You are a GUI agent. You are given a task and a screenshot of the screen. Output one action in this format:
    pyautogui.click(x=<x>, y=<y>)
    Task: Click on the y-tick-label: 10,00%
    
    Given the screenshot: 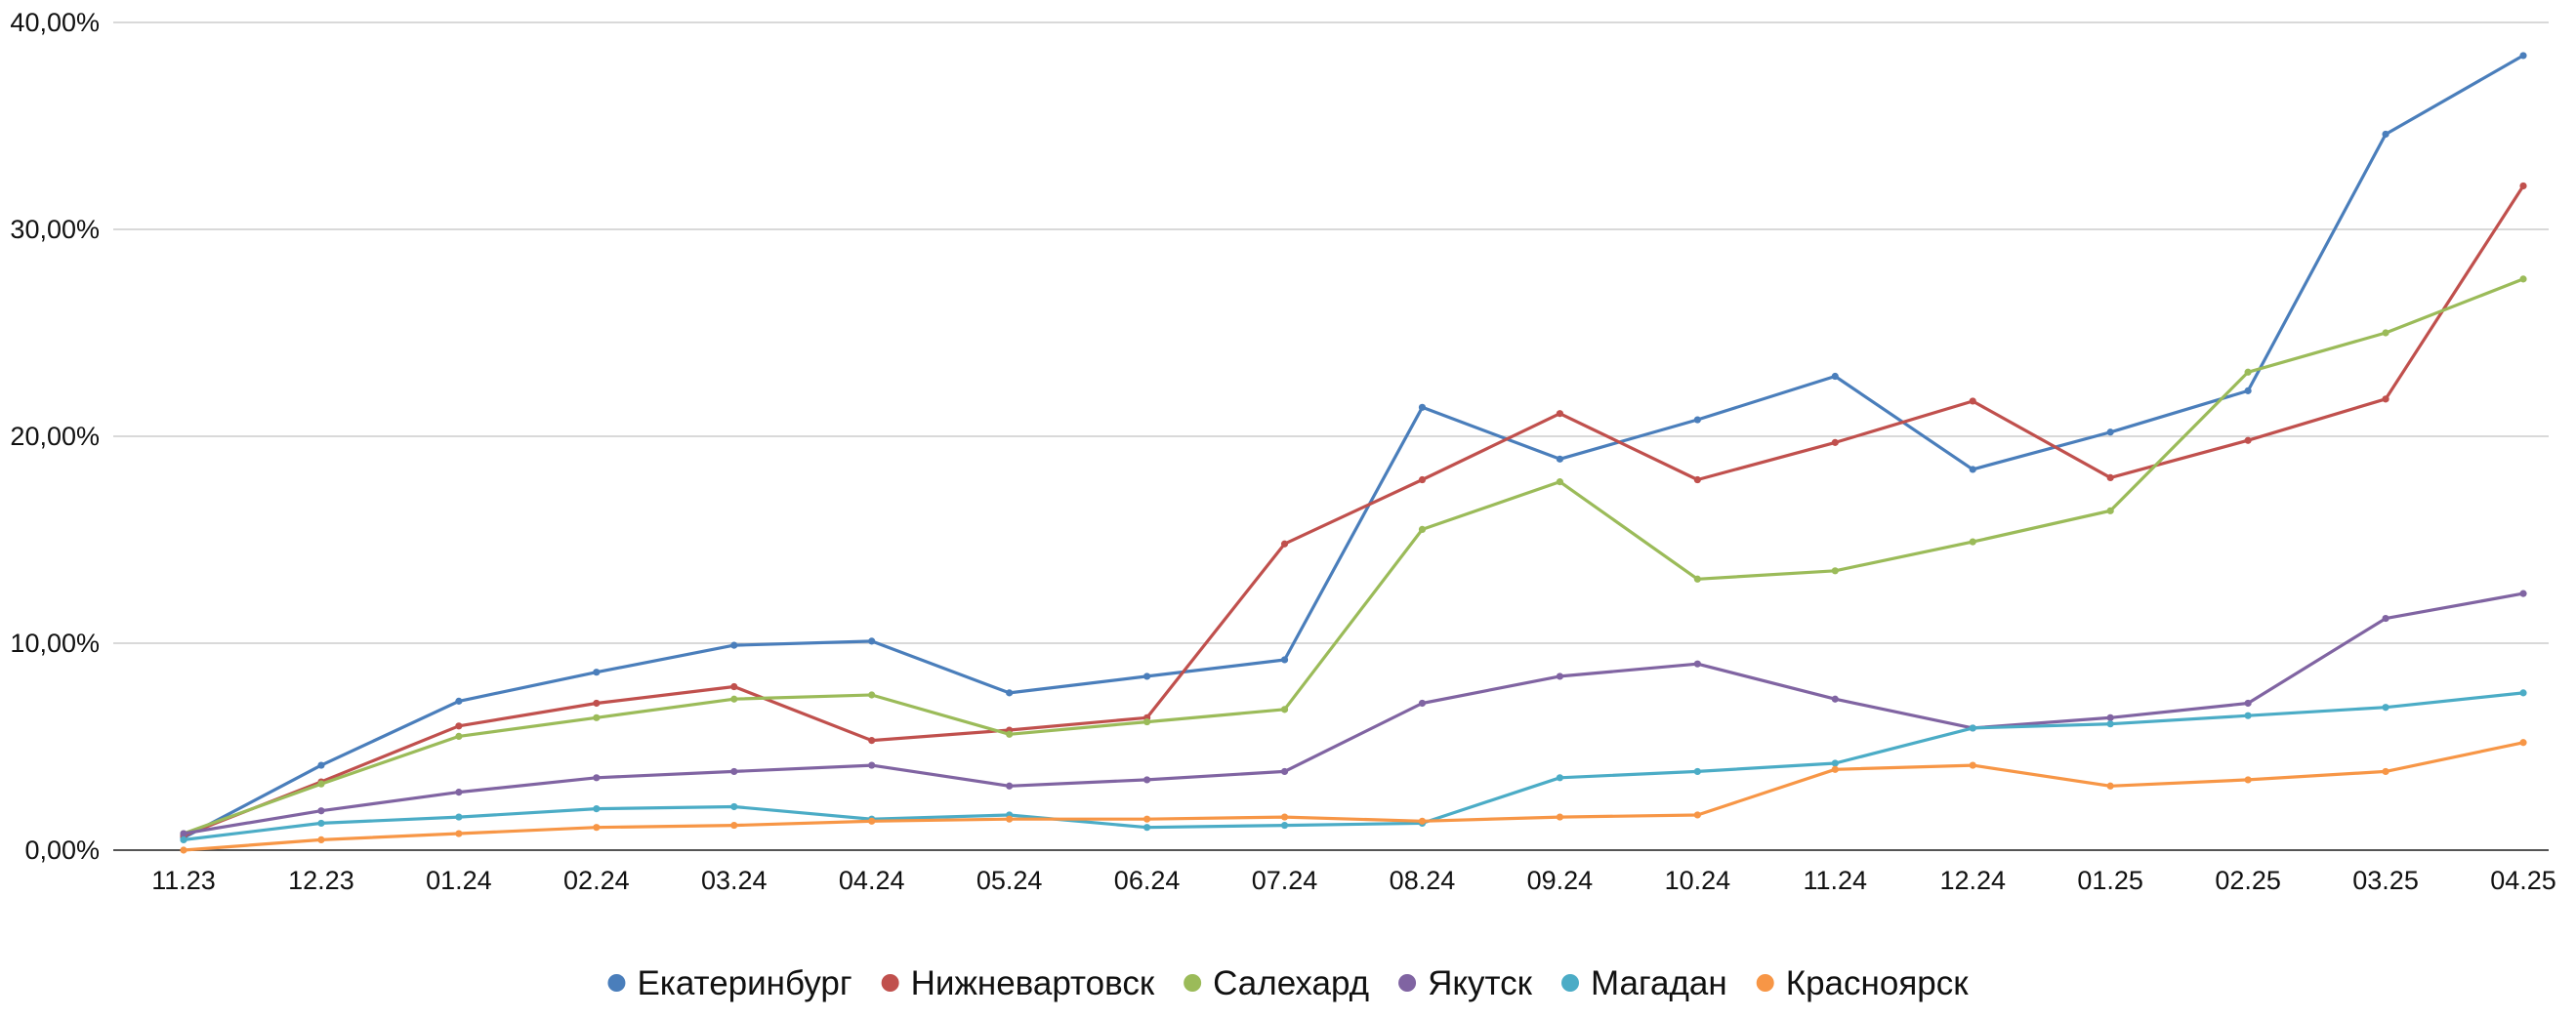 What is the action you would take?
    pyautogui.click(x=55, y=643)
    